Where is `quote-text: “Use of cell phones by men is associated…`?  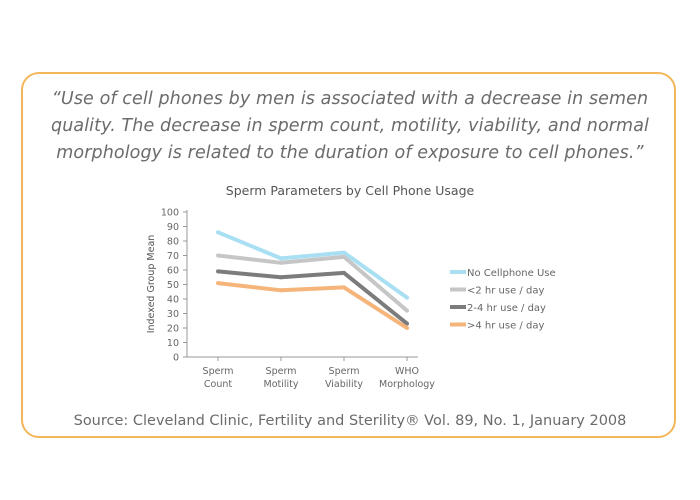
quote-text: “Use of cell phones by men is associated… is located at coordinates (349, 126).